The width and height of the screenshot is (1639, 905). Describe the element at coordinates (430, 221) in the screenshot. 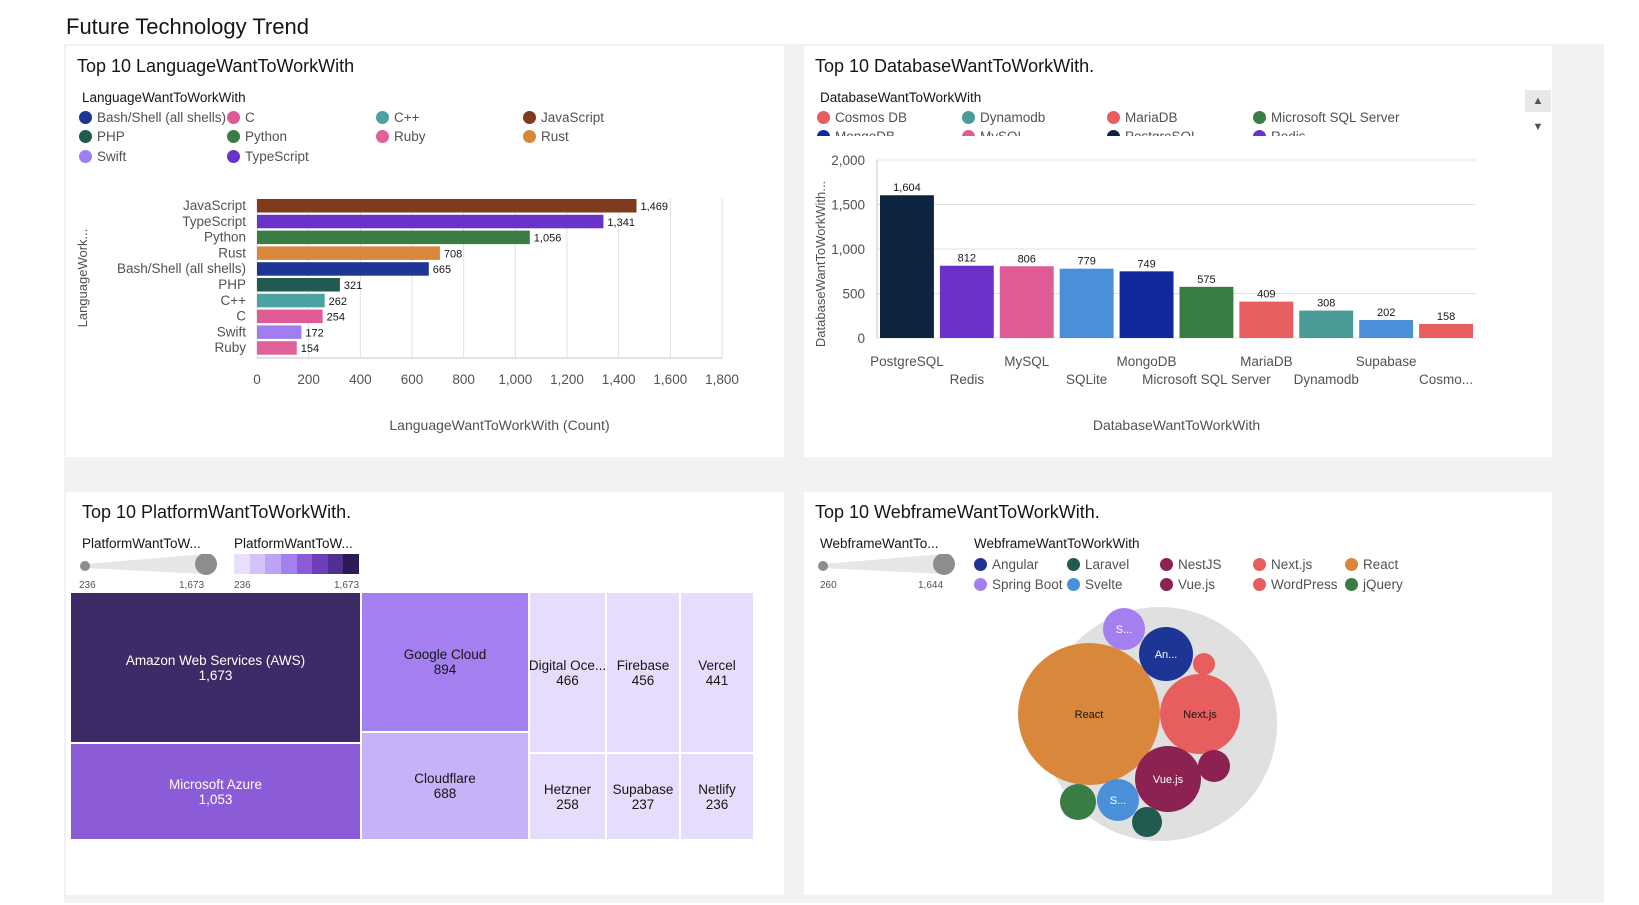

I see `bar-typescript` at that location.